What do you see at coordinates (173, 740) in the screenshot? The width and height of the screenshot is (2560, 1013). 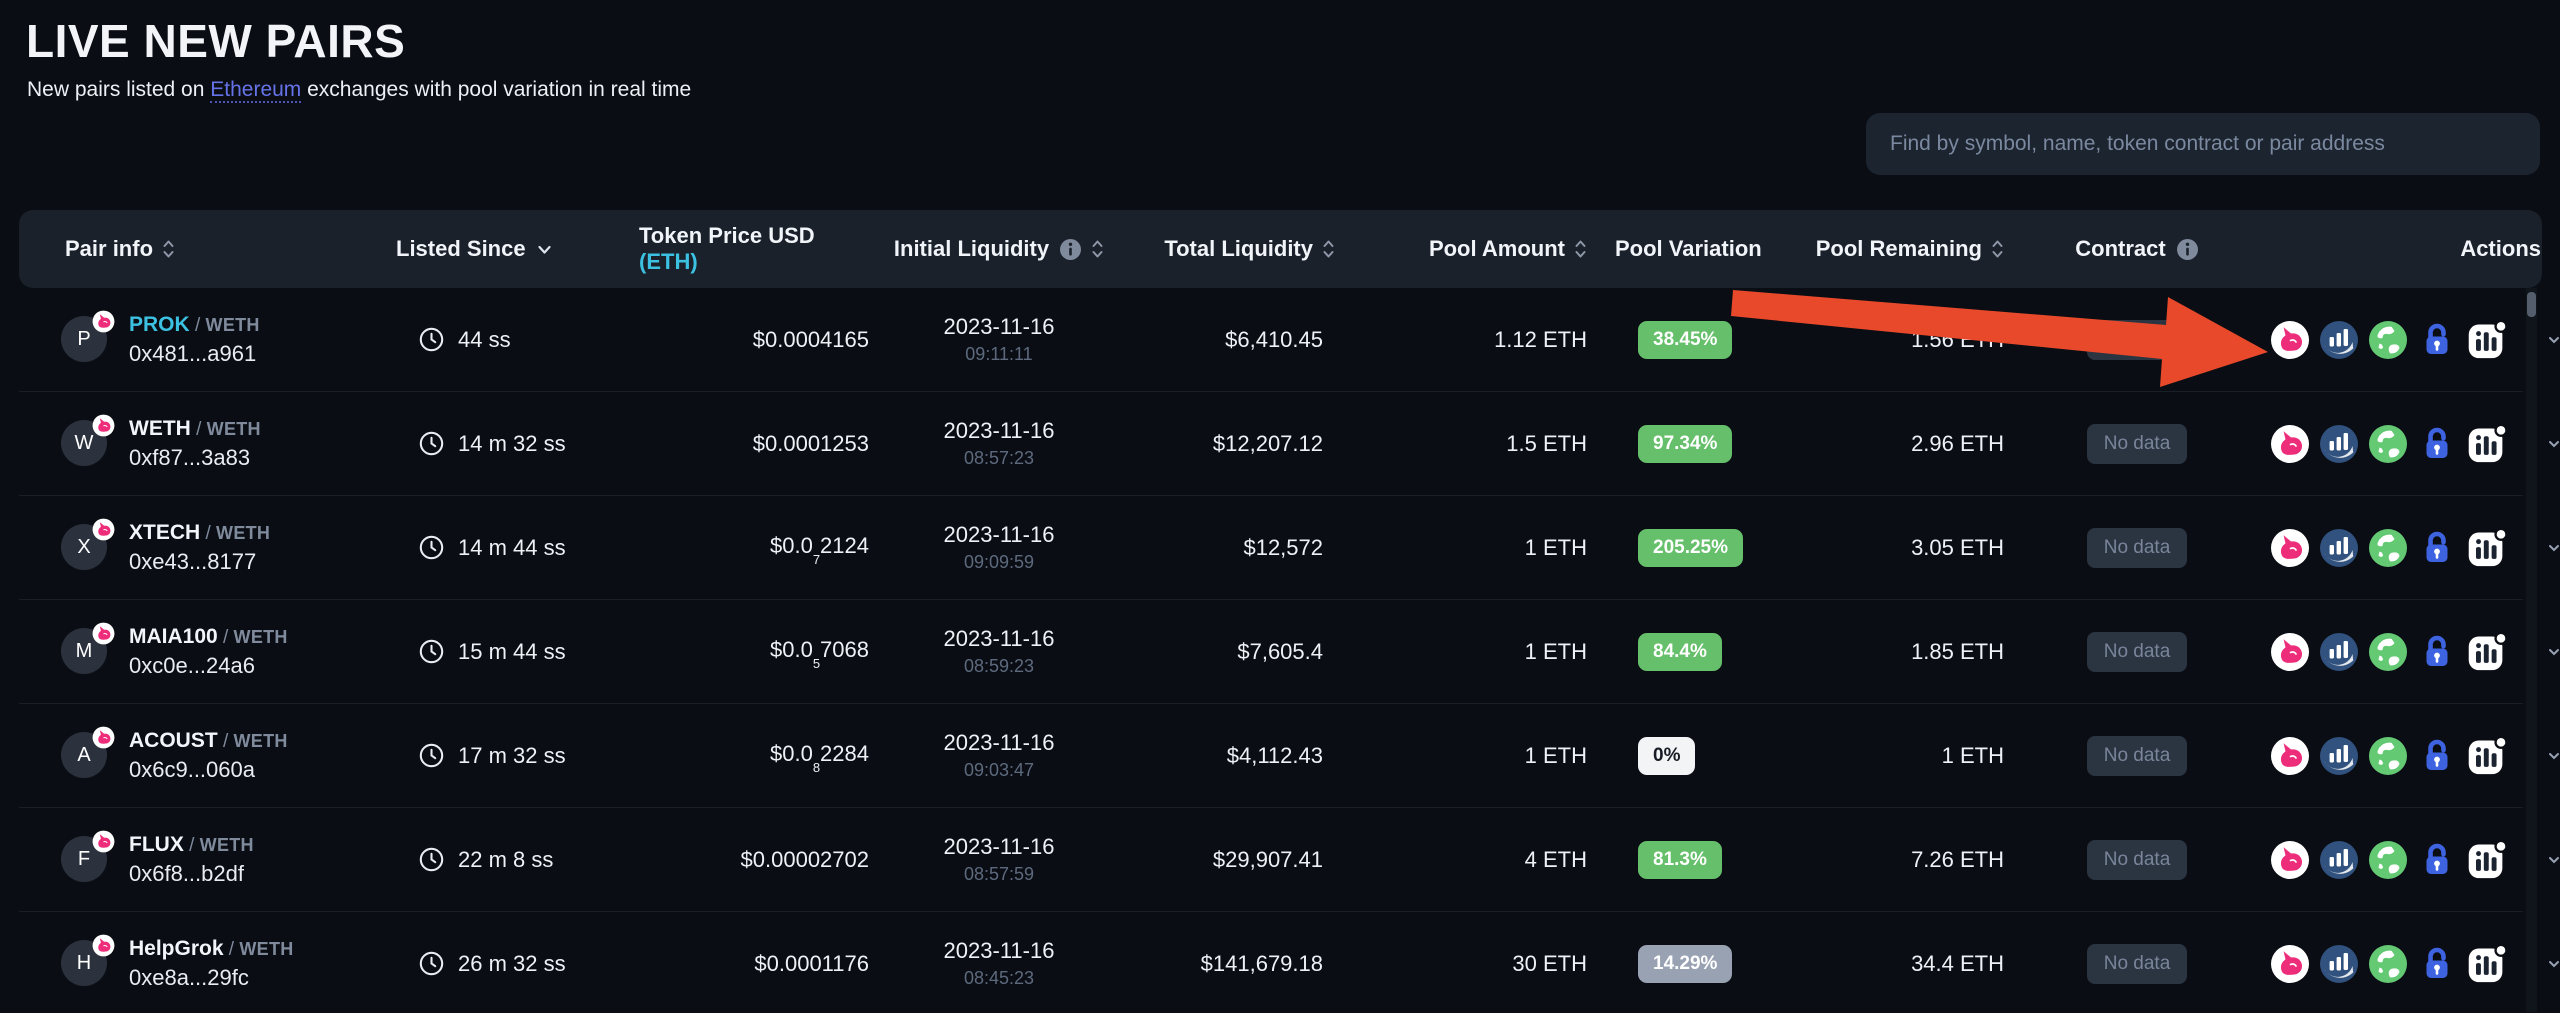 I see `token-symbol: ACOUST` at bounding box center [173, 740].